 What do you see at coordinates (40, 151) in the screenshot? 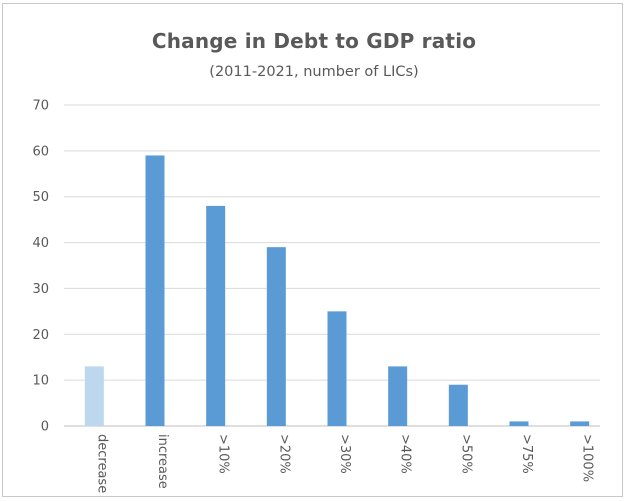
I see `y-tick-label: 60` at bounding box center [40, 151].